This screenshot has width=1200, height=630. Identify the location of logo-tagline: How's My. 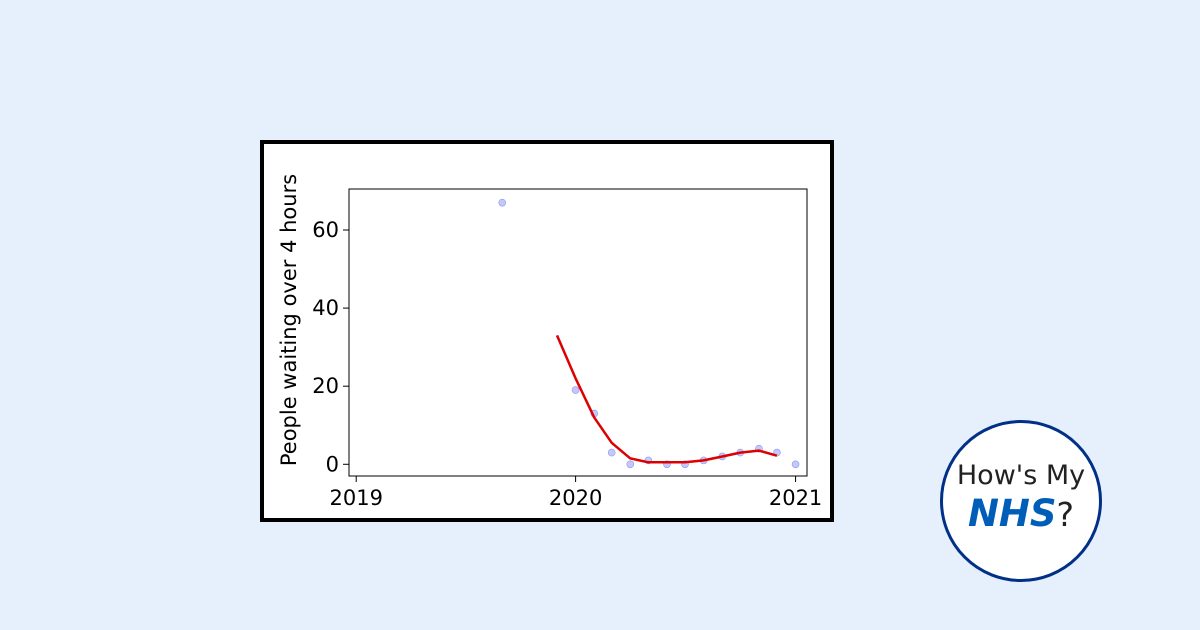
(1021, 475).